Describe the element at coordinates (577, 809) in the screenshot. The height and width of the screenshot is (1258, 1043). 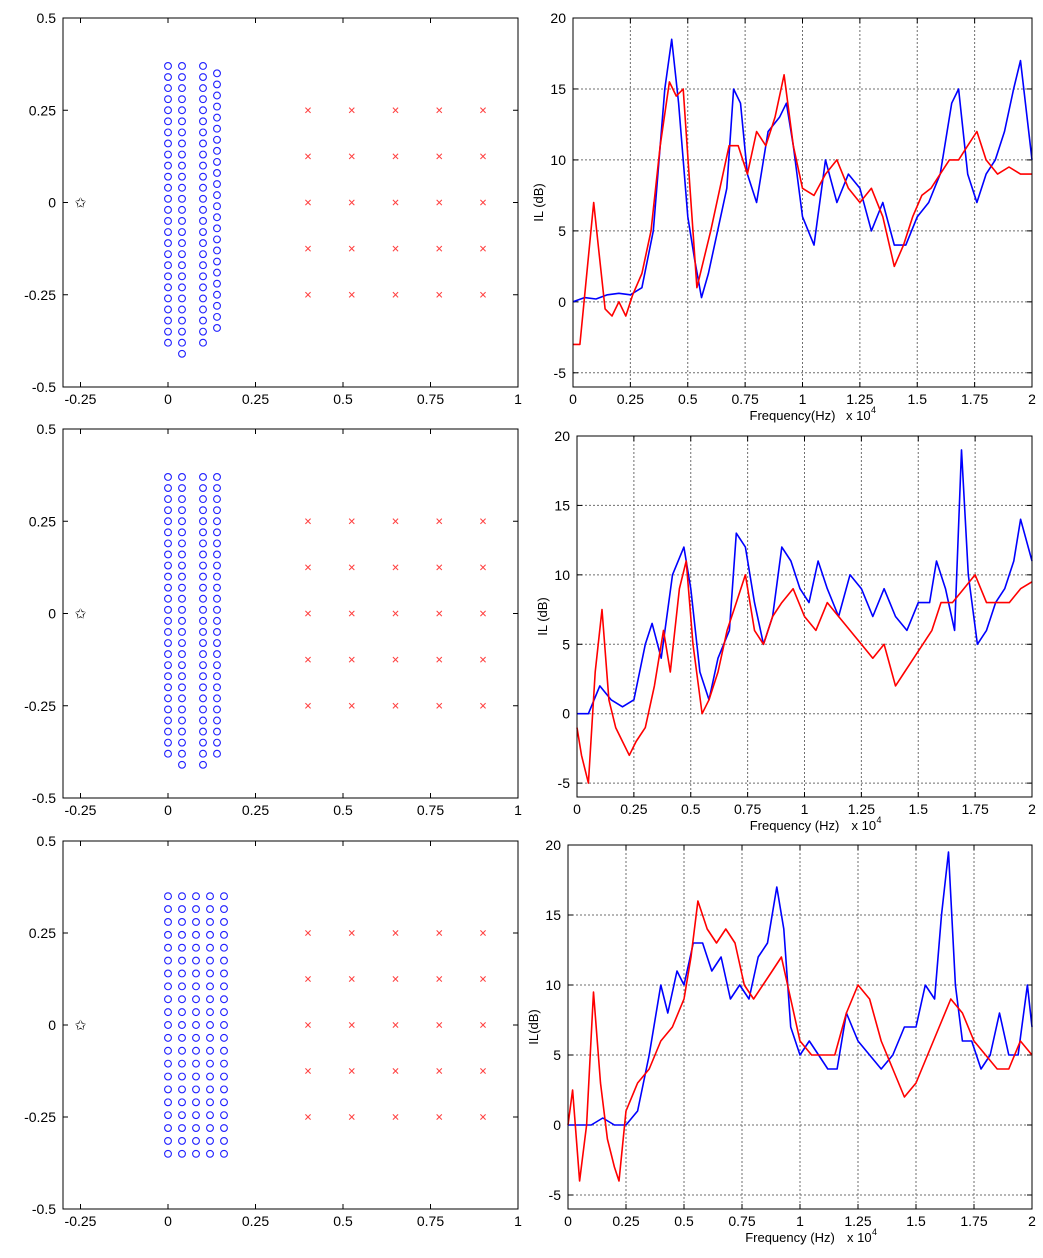
I see `x-tick-label: 0` at that location.